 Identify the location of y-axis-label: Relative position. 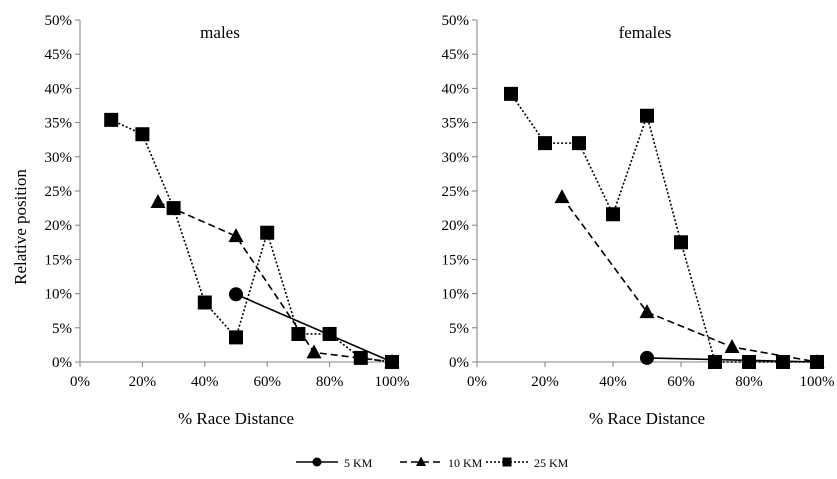
(20, 227).